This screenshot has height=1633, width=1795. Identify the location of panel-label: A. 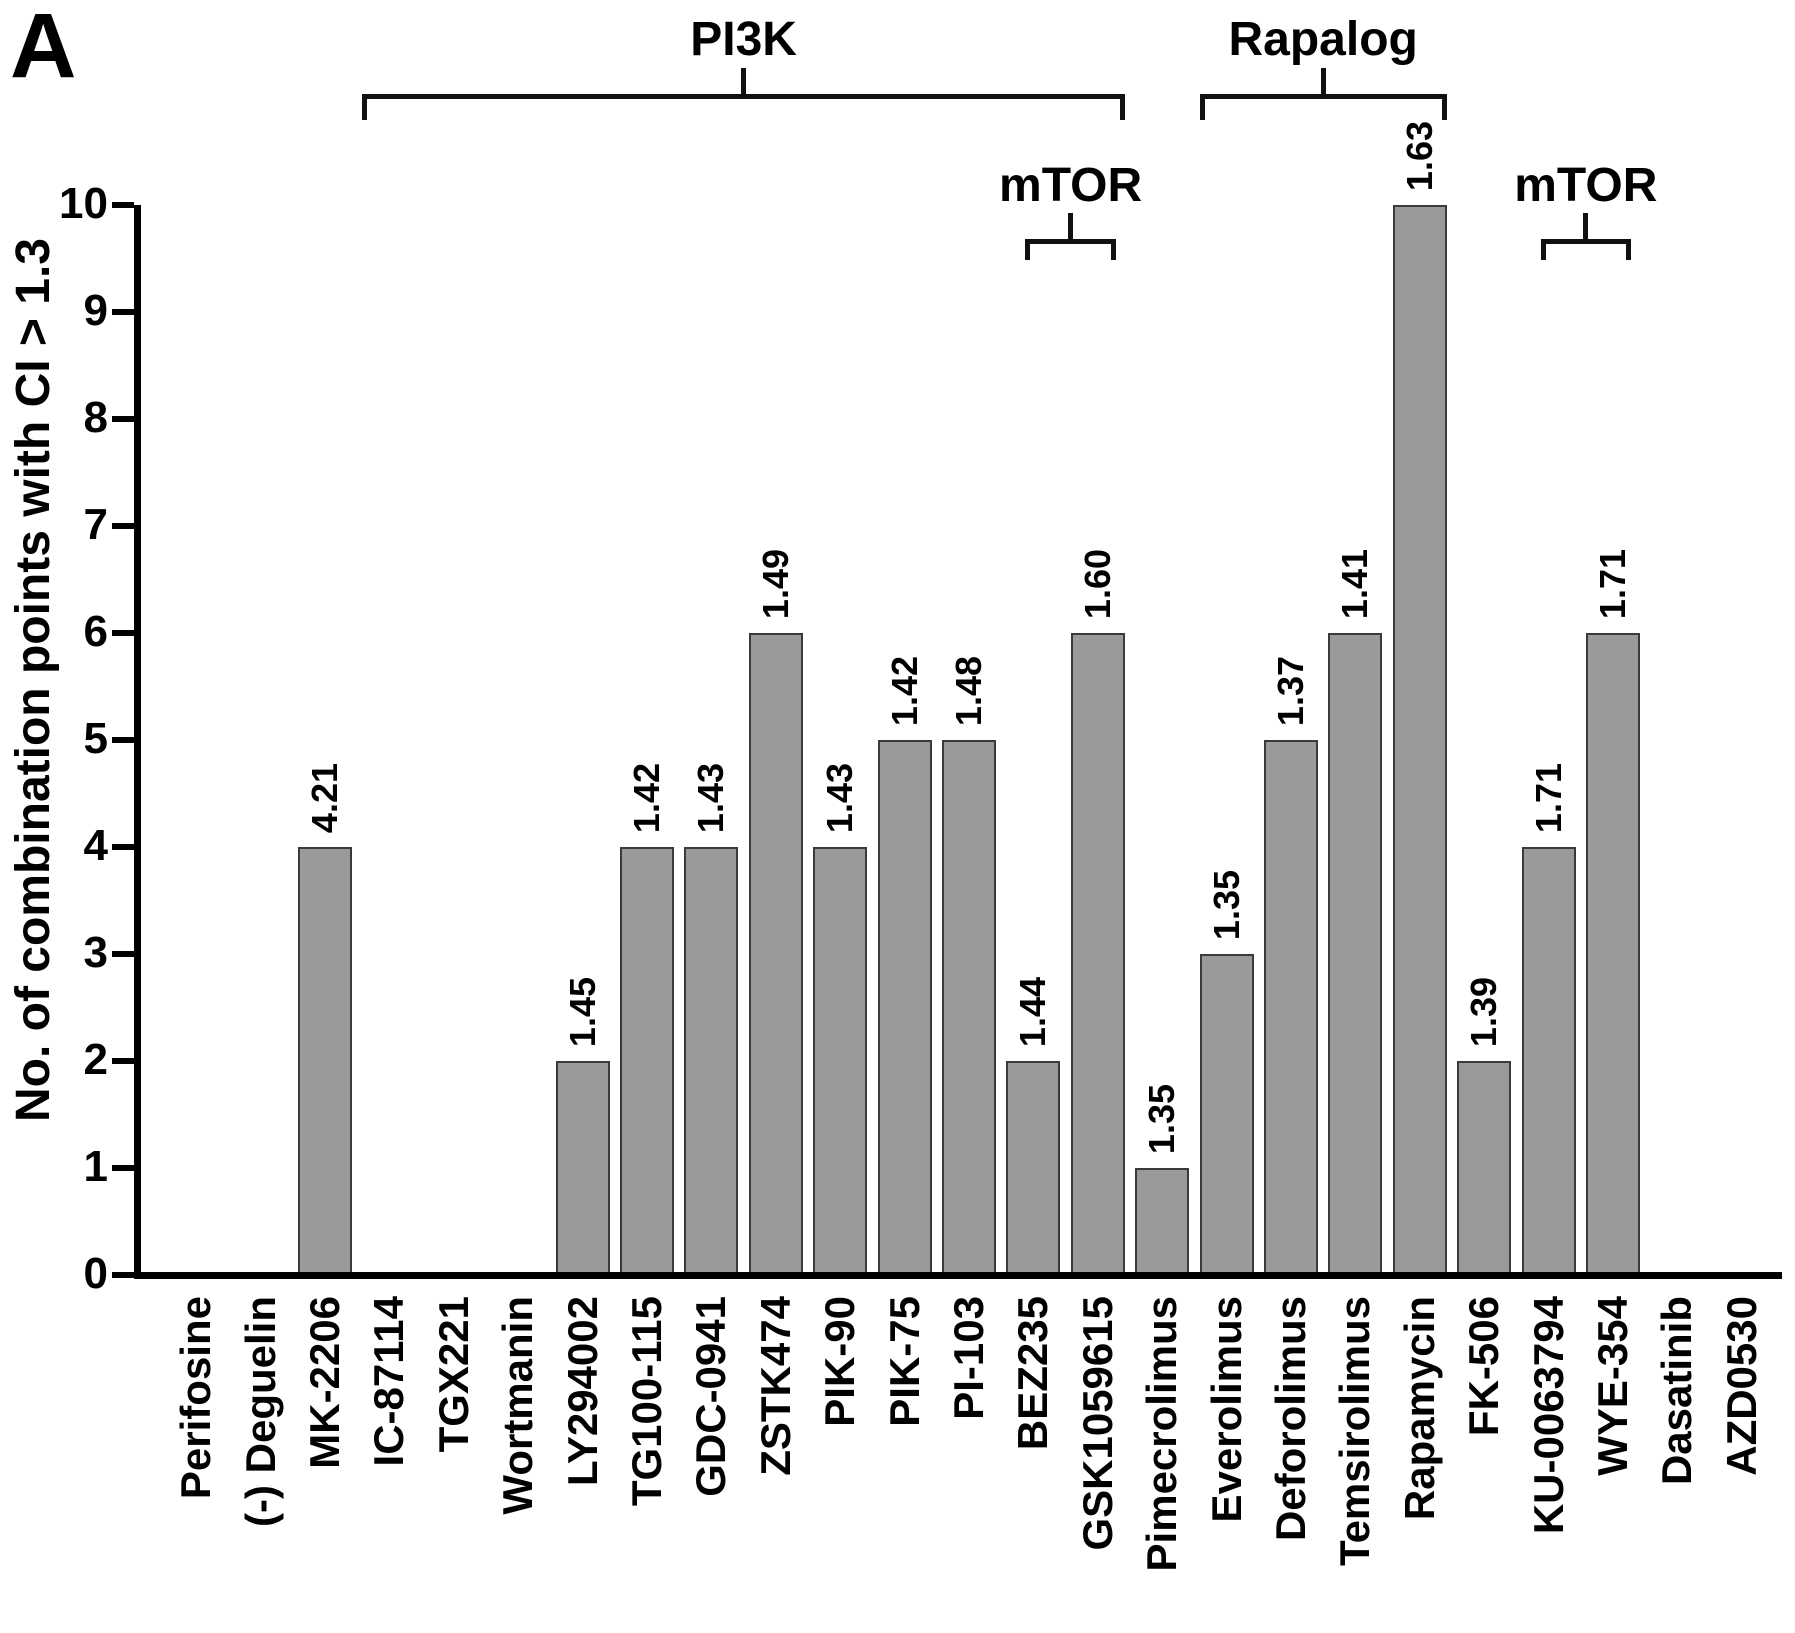
(43, 48).